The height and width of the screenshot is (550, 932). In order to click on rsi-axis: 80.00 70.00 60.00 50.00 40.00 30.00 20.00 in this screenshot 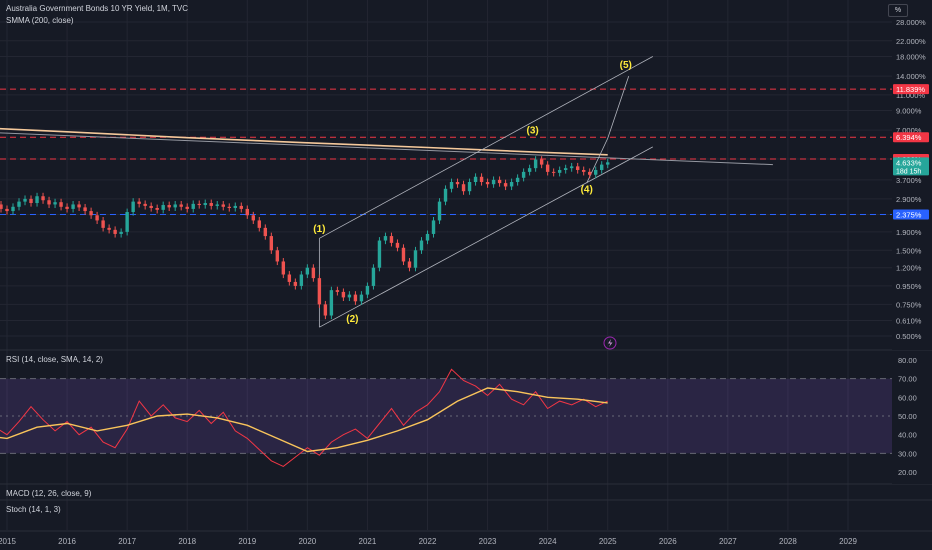, I will do `click(912, 417)`.